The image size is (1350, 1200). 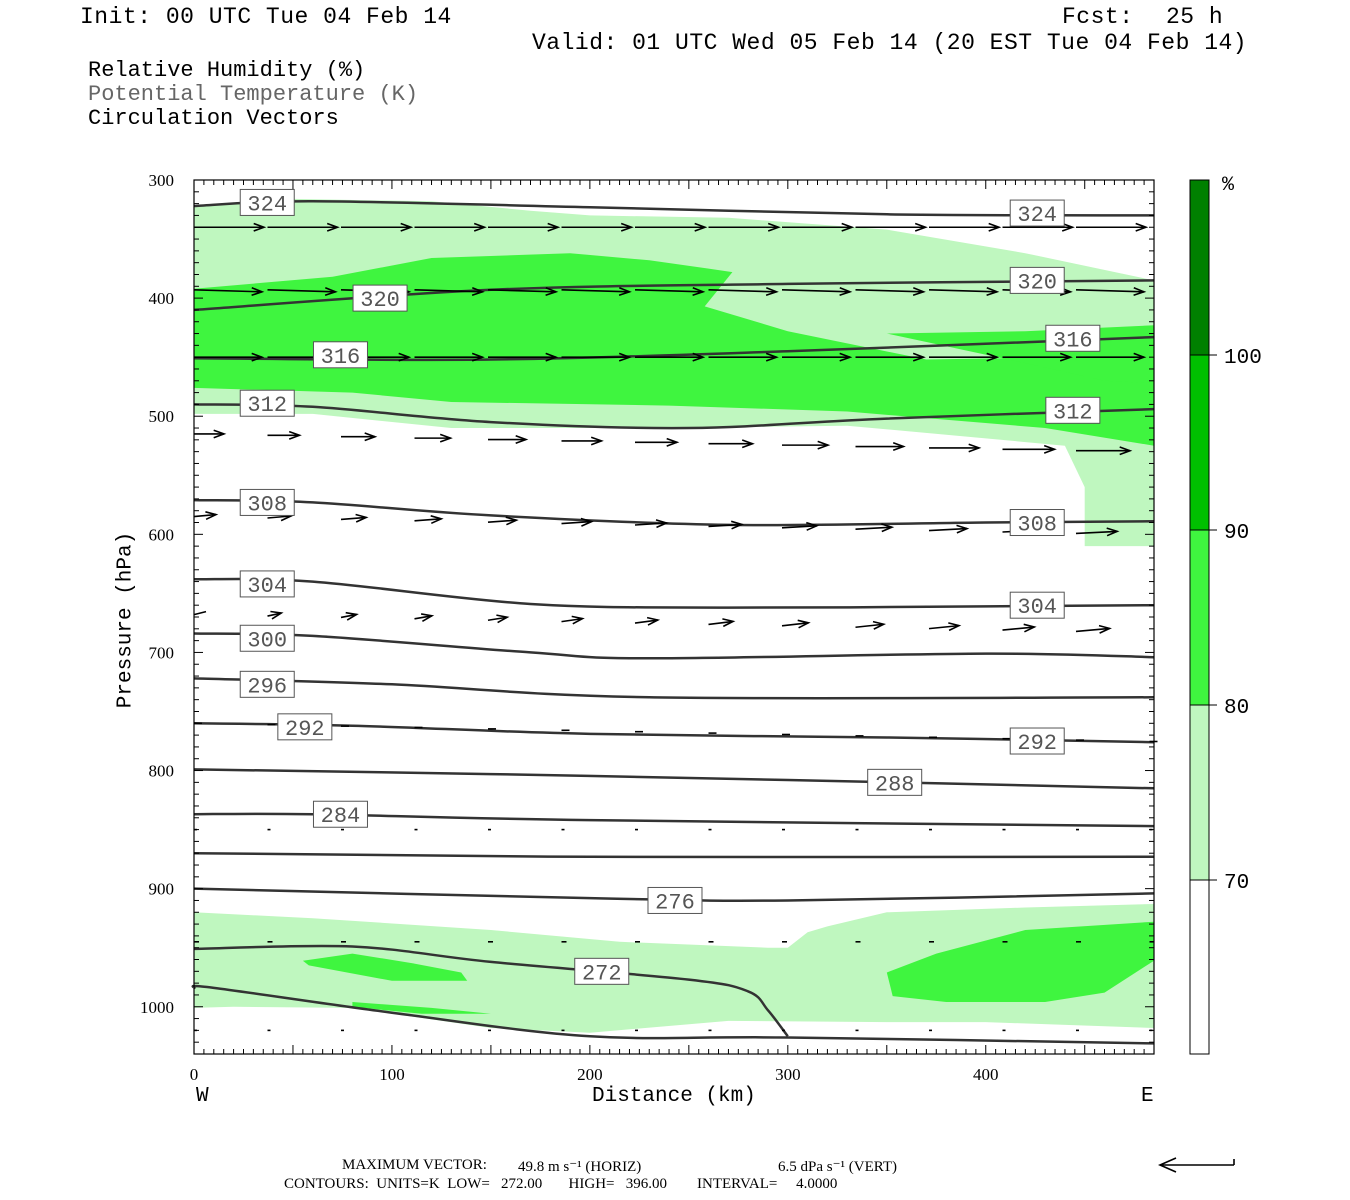 I want to click on isentrope-label-296: 296, so click(x=267, y=684).